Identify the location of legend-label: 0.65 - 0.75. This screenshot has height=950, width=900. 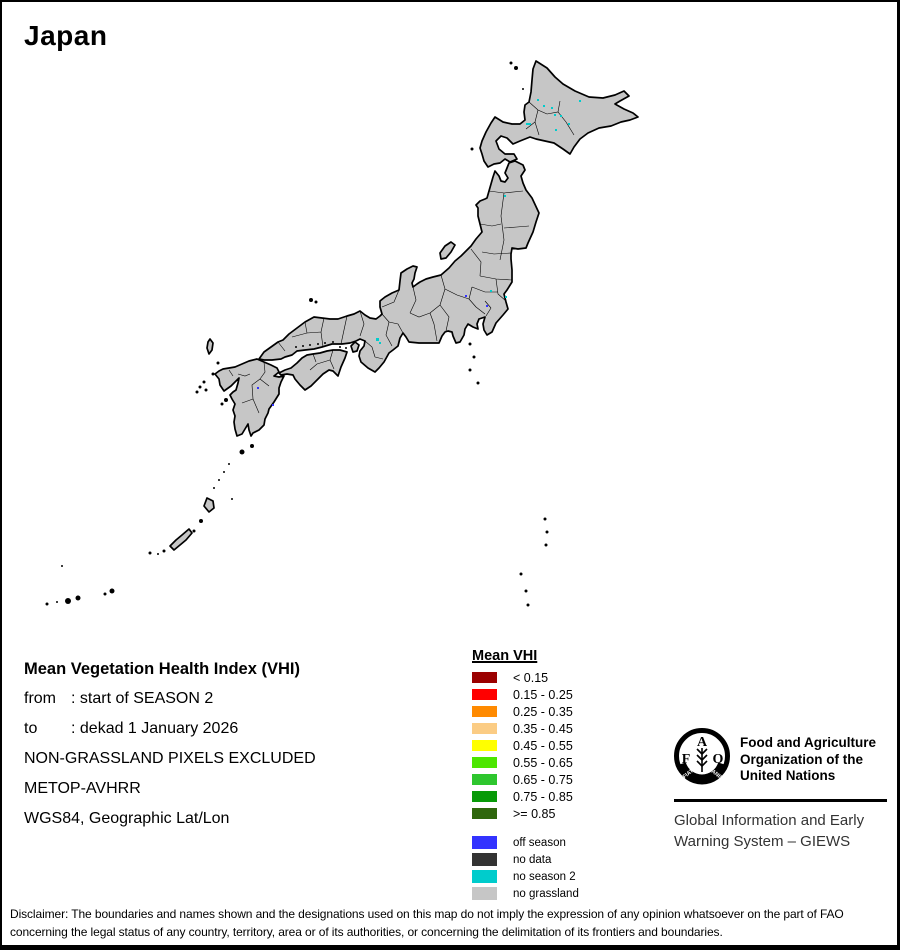
(543, 779).